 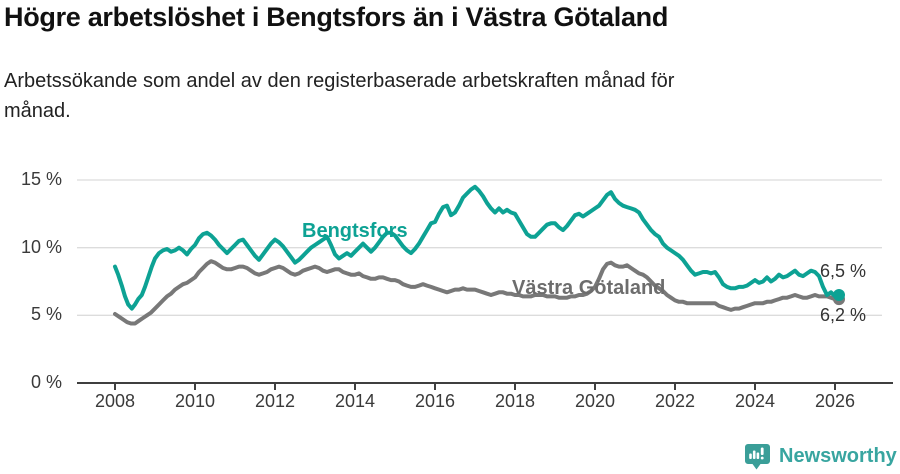 I want to click on x-axis-tick-label: 2016, so click(x=435, y=401).